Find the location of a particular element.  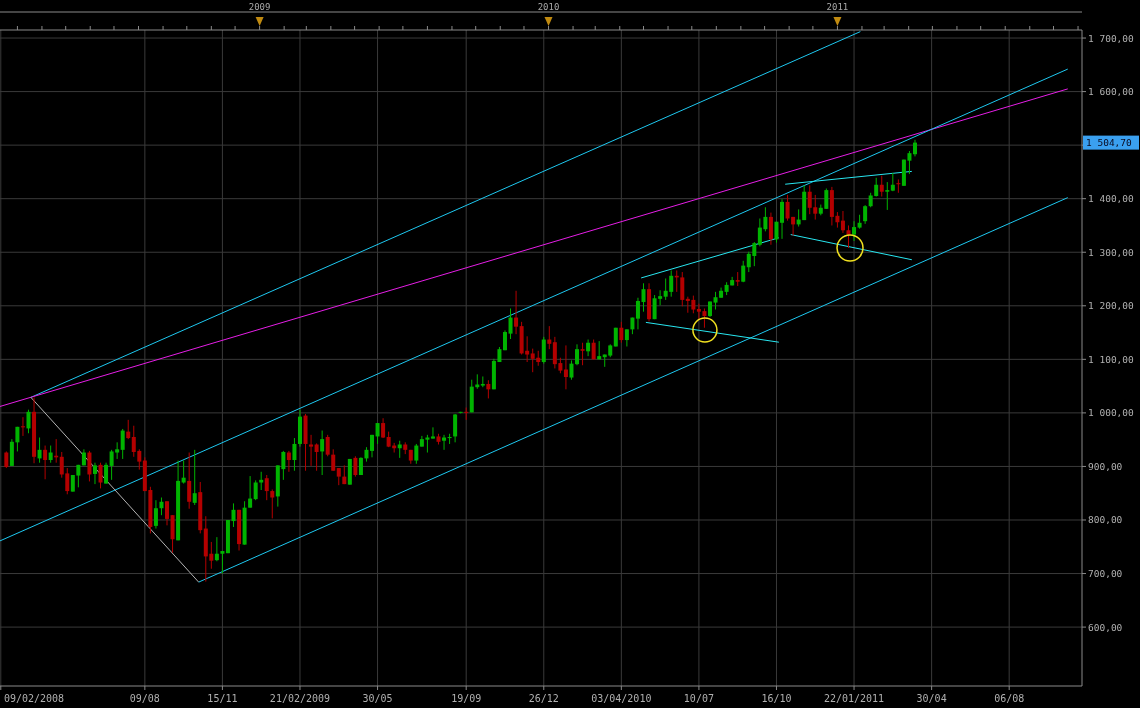

y-tick-label: 700,00 is located at coordinates (1105, 574).